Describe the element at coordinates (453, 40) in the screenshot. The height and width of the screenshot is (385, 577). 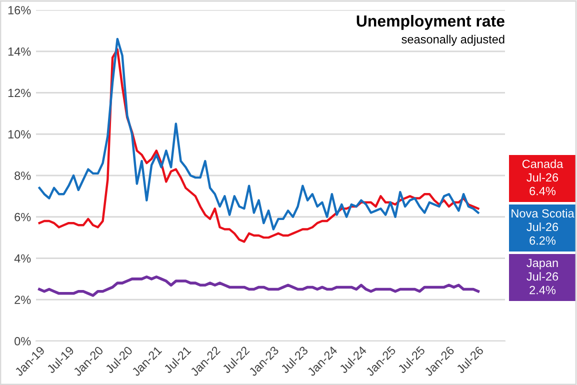
I see `text: seasonally adjusted` at that location.